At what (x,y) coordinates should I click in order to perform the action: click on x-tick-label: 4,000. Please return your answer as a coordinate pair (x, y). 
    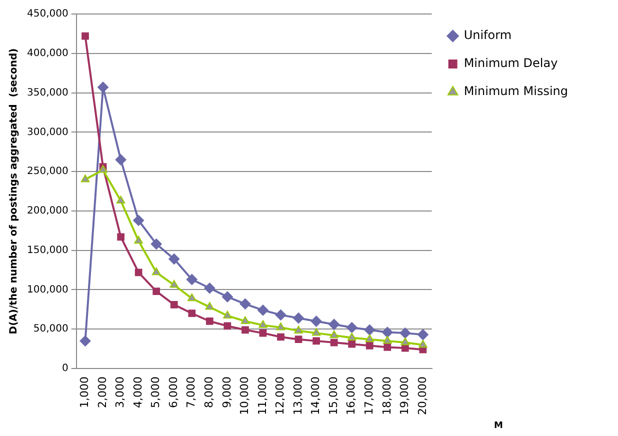
    Looking at the image, I should click on (137, 392).